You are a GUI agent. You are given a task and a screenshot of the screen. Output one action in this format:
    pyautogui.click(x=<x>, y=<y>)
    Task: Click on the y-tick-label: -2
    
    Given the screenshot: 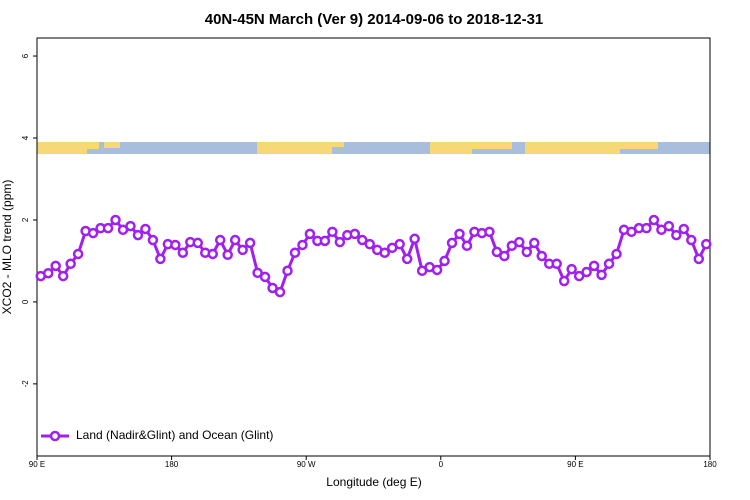 What is the action you would take?
    pyautogui.click(x=25, y=384)
    